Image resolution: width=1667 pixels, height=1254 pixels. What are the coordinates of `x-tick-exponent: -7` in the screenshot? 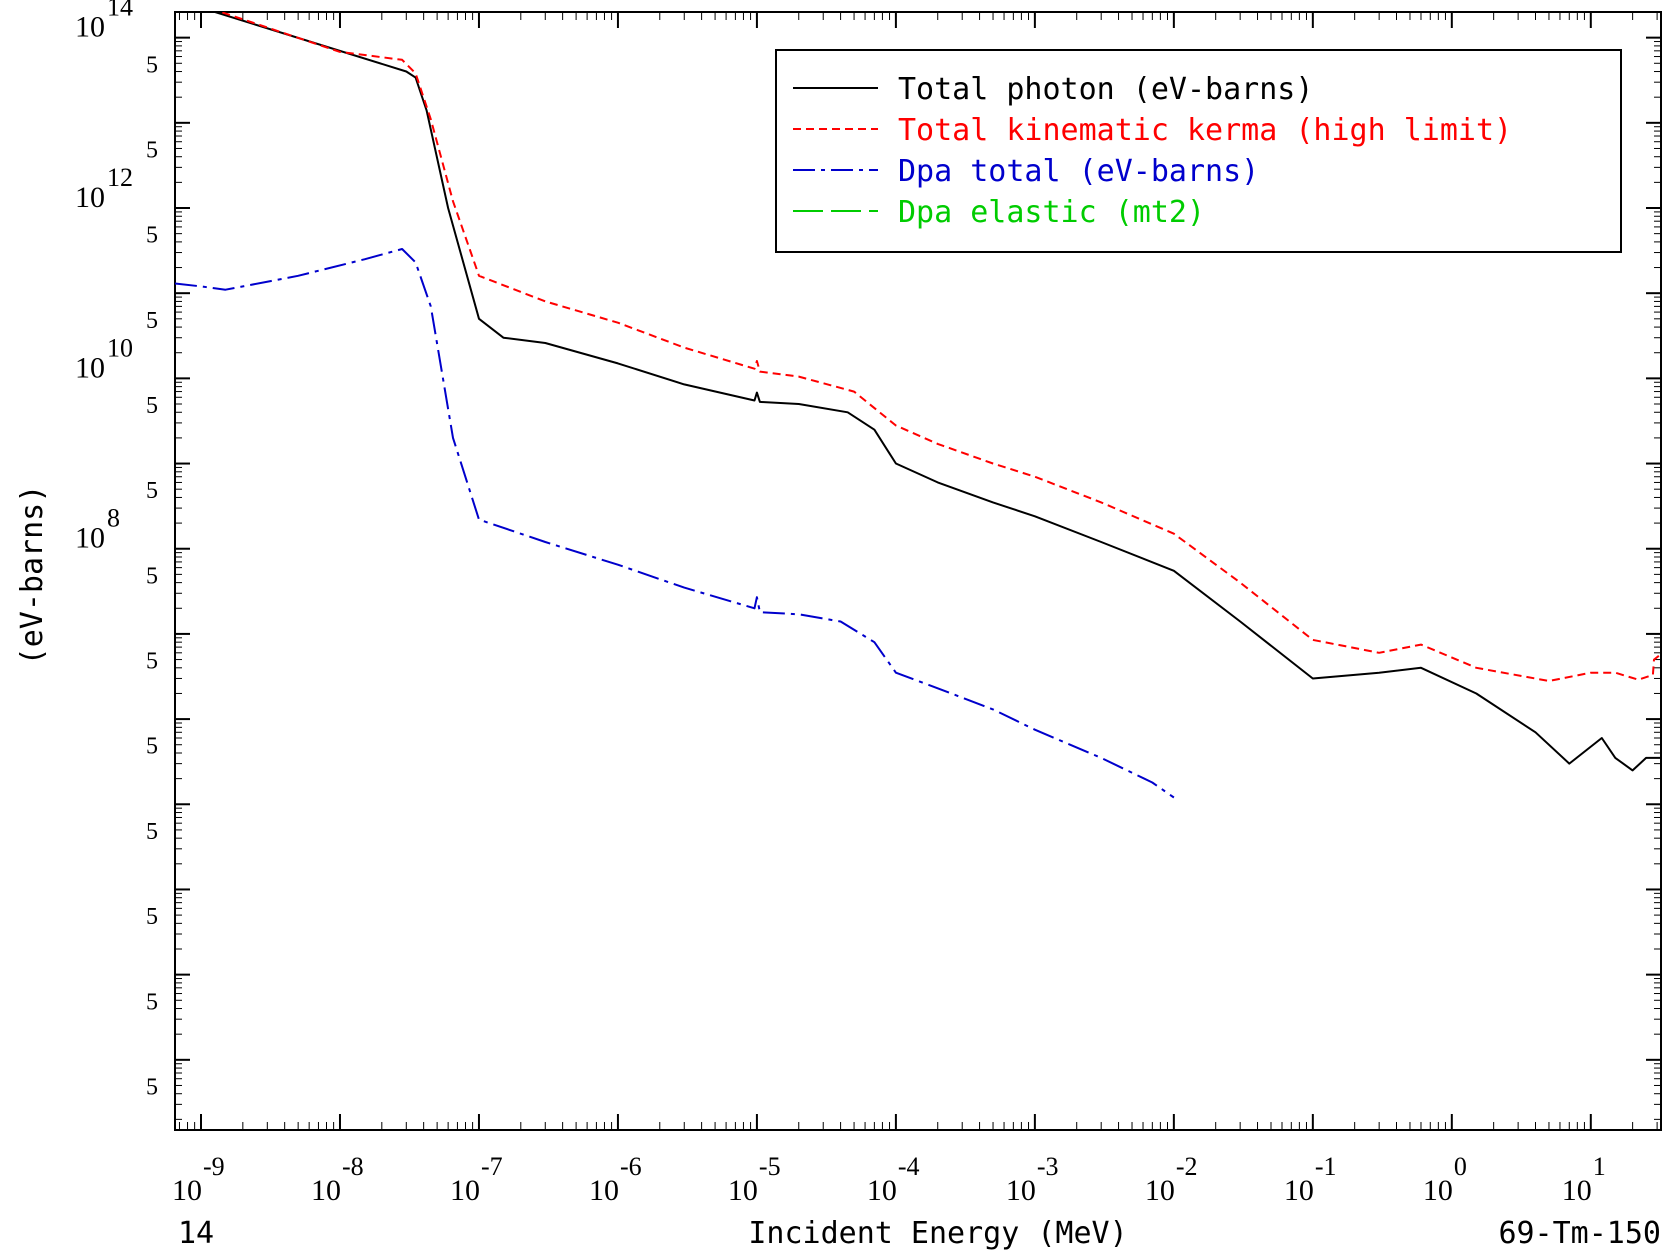 It's located at (492, 1166).